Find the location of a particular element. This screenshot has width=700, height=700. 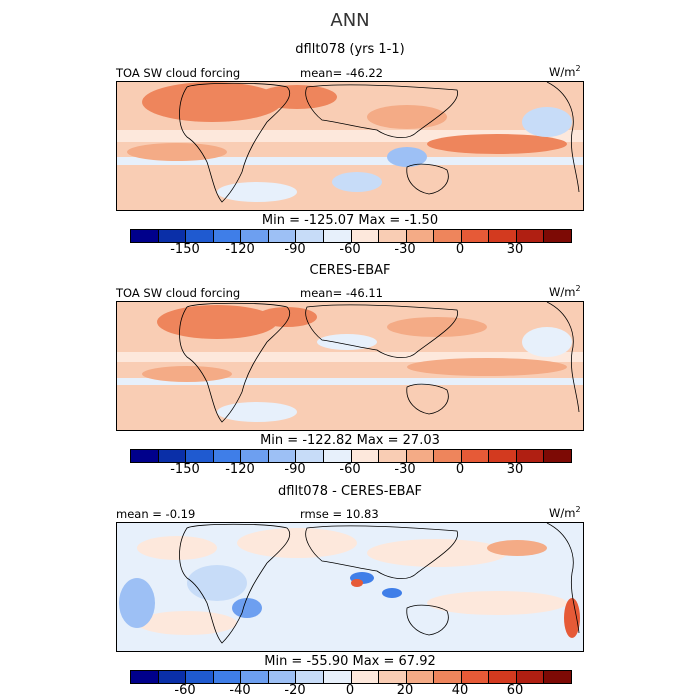

panel-2-colorbar-ticks: -150 -120 -90 -60 -30 0 30 is located at coordinates (350, 470).